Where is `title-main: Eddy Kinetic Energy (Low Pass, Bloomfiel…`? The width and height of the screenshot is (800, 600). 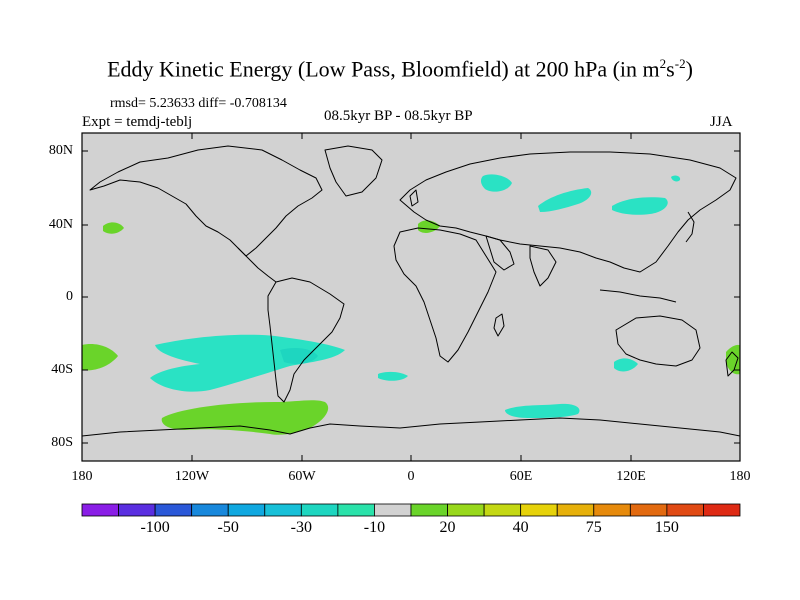
title-main: Eddy Kinetic Energy (Low Pass, Bloomfiel… is located at coordinates (383, 69).